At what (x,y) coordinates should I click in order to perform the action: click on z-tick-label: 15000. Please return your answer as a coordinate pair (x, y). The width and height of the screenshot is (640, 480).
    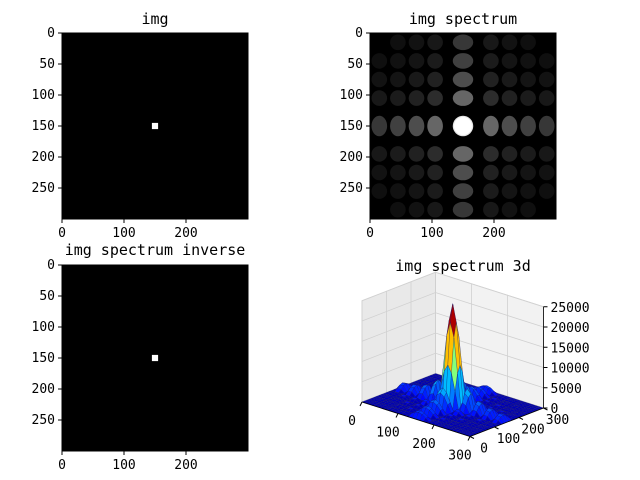
    Looking at the image, I should click on (570, 348).